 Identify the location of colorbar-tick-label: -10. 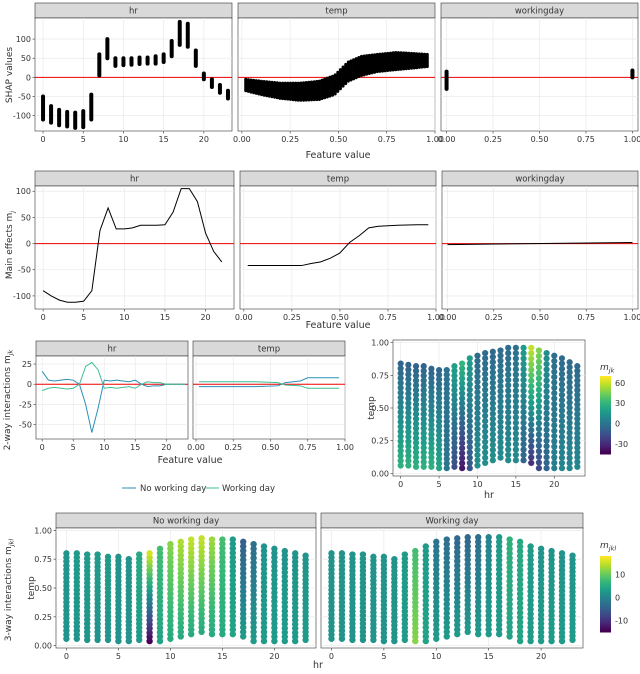
(621, 620).